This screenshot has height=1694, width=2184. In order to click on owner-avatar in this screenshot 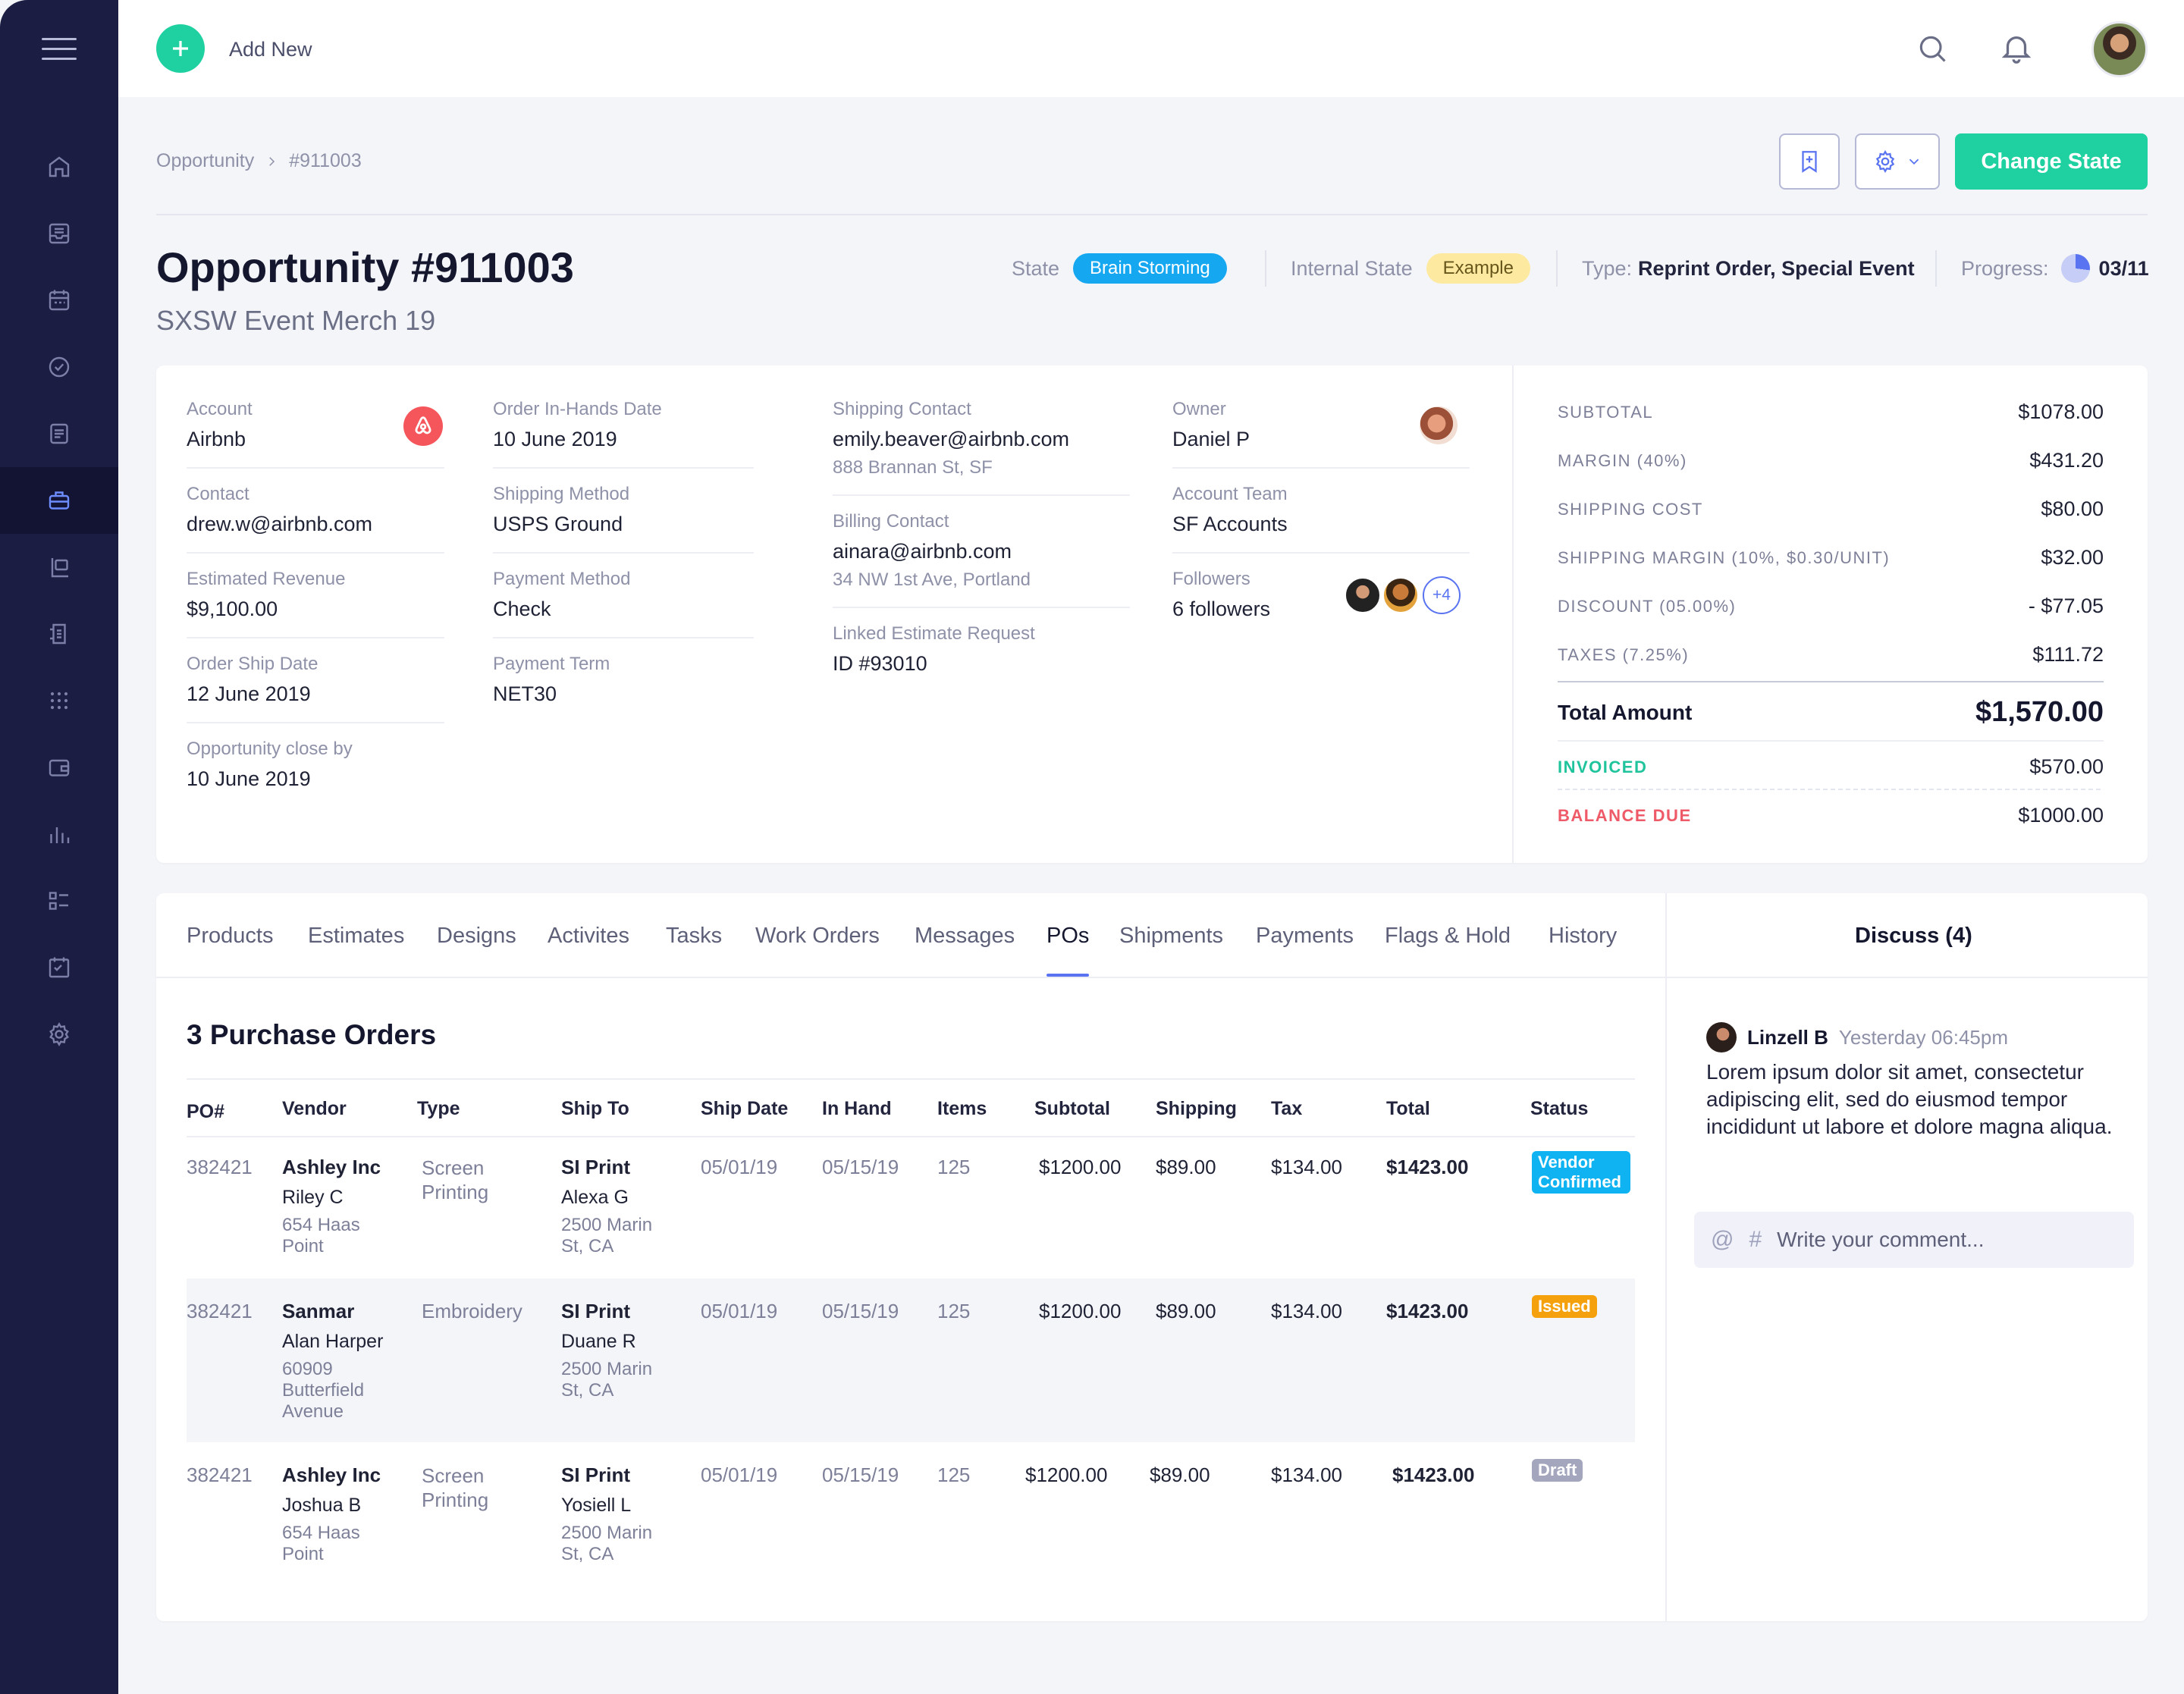, I will do `click(1439, 425)`.